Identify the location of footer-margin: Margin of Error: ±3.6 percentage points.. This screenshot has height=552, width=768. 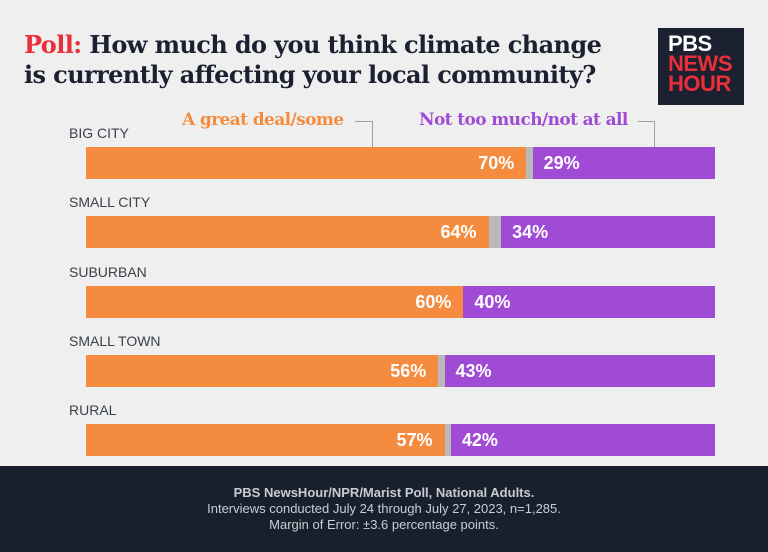
(384, 524).